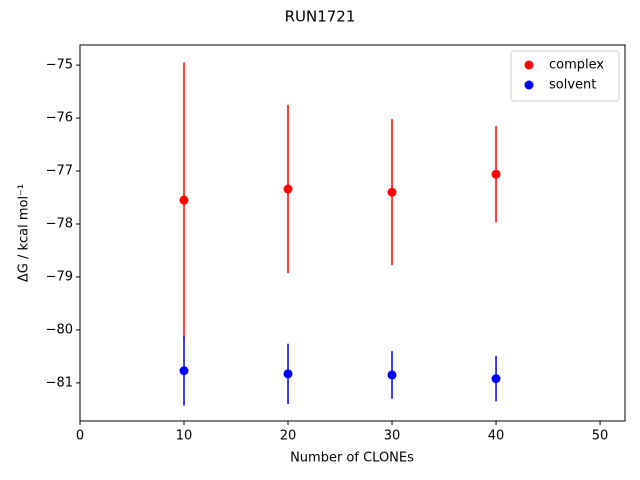  What do you see at coordinates (572, 85) in the screenshot?
I see `legend-label: solvent` at bounding box center [572, 85].